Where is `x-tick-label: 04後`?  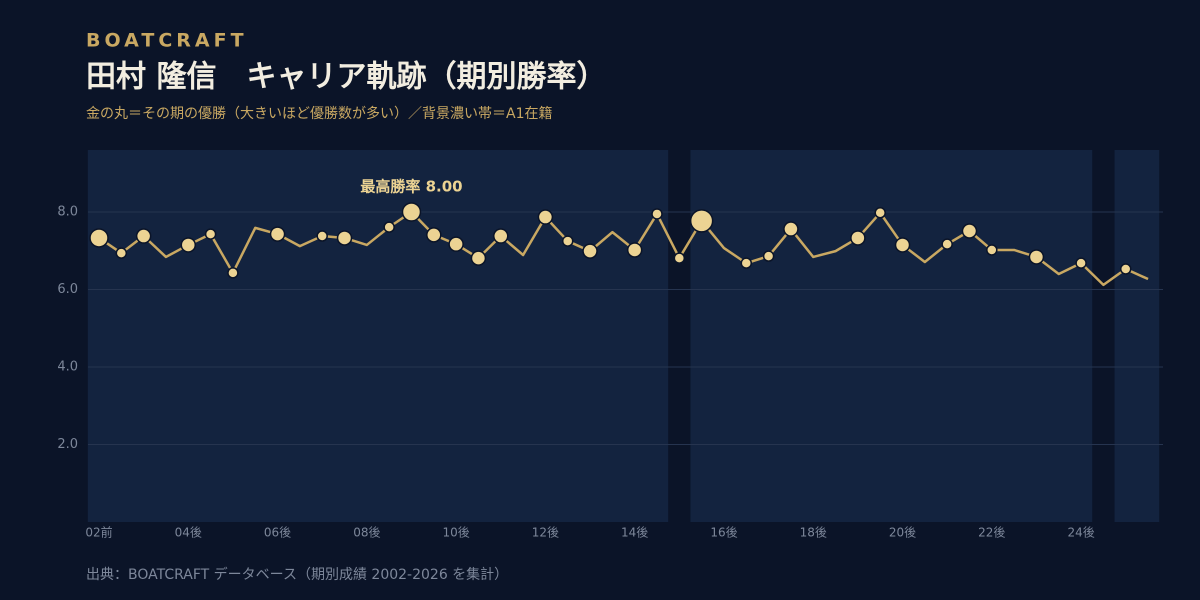 x-tick-label: 04後 is located at coordinates (188, 533).